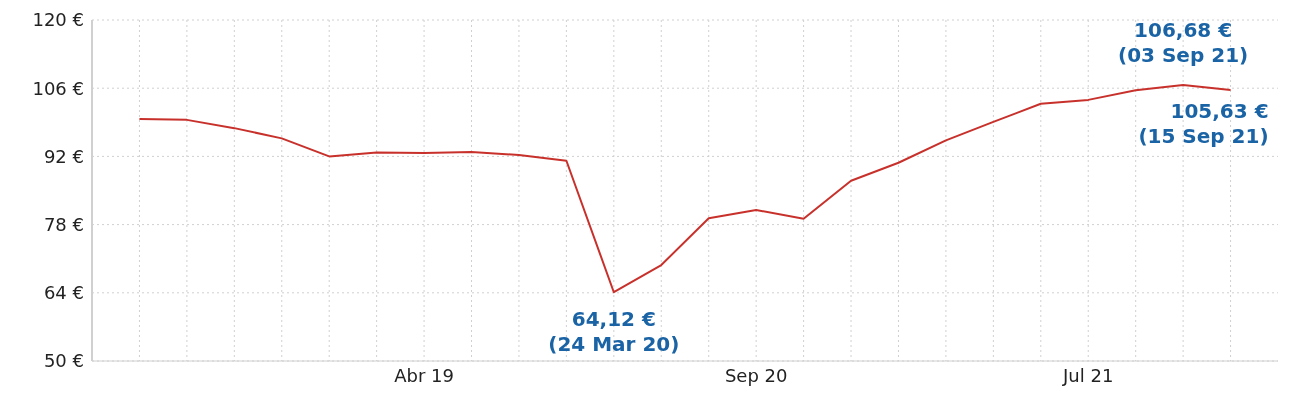  Describe the element at coordinates (63, 293) in the screenshot. I see `y-tick-label: 64 €` at that location.